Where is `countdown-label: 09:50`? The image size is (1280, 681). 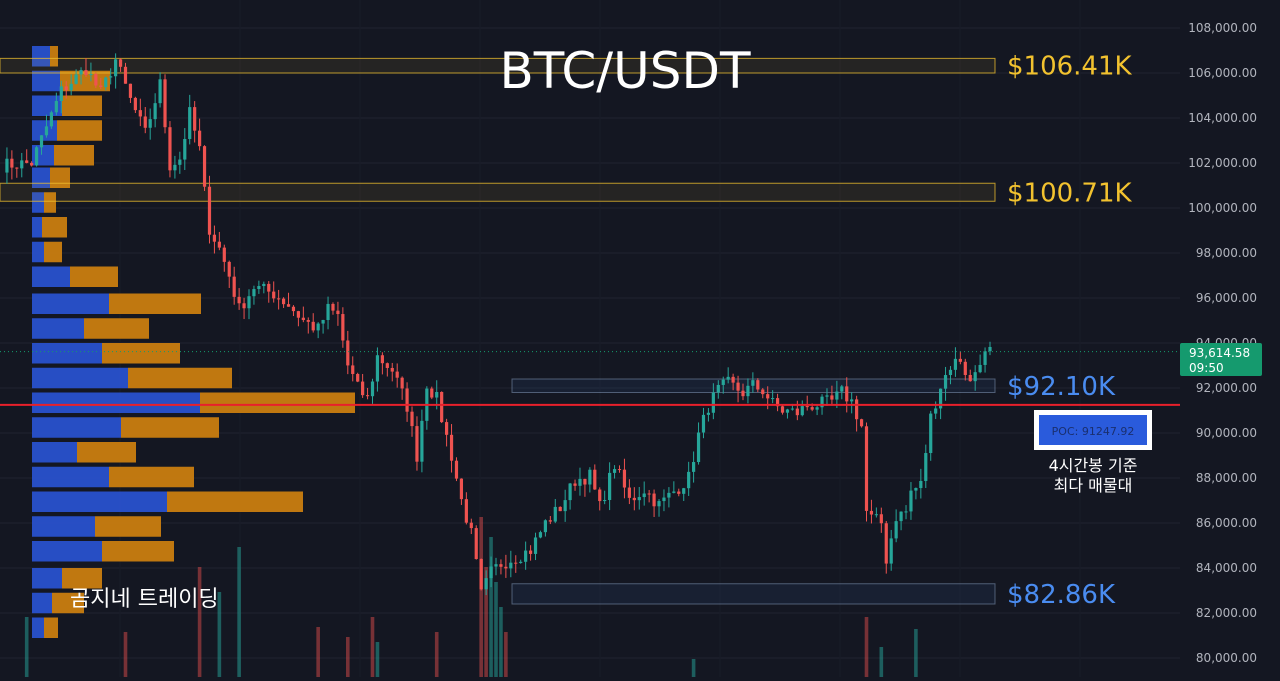 countdown-label: 09:50 is located at coordinates (1206, 368).